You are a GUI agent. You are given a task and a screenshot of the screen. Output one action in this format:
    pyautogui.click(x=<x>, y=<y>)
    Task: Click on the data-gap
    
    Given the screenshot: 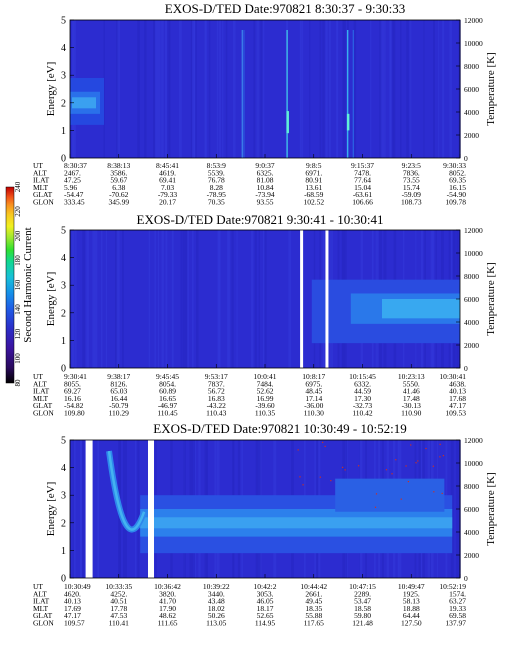 What is the action you would take?
    pyautogui.click(x=89, y=509)
    